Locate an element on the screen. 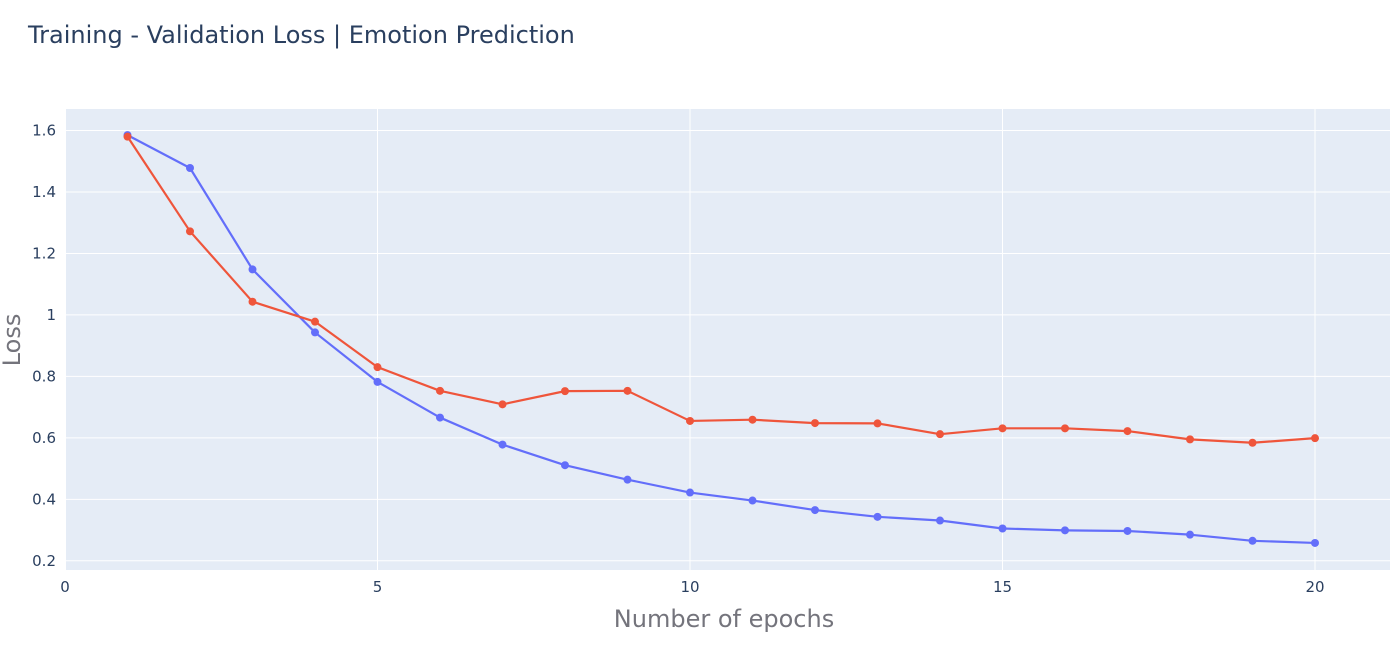 Image resolution: width=1400 pixels, height=652 pixels. x-tick-label: 10 is located at coordinates (689, 587).